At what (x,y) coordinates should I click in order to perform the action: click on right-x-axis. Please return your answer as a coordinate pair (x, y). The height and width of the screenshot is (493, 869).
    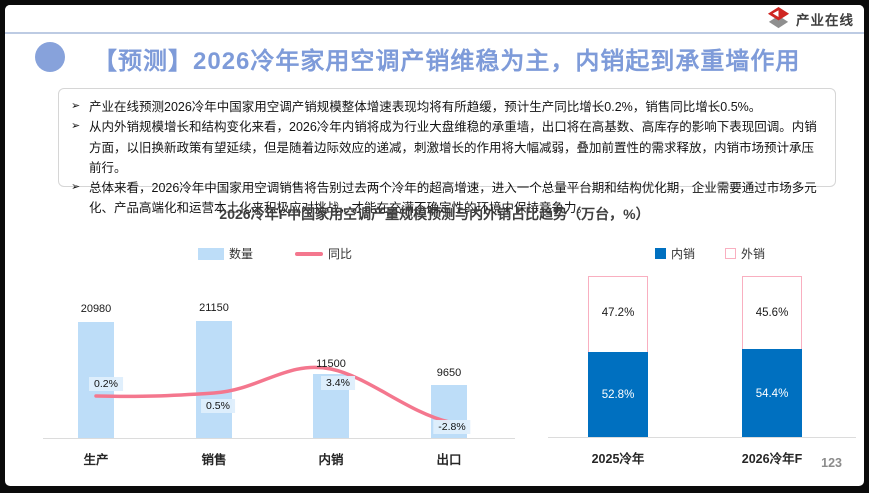
    Looking at the image, I should click on (702, 437).